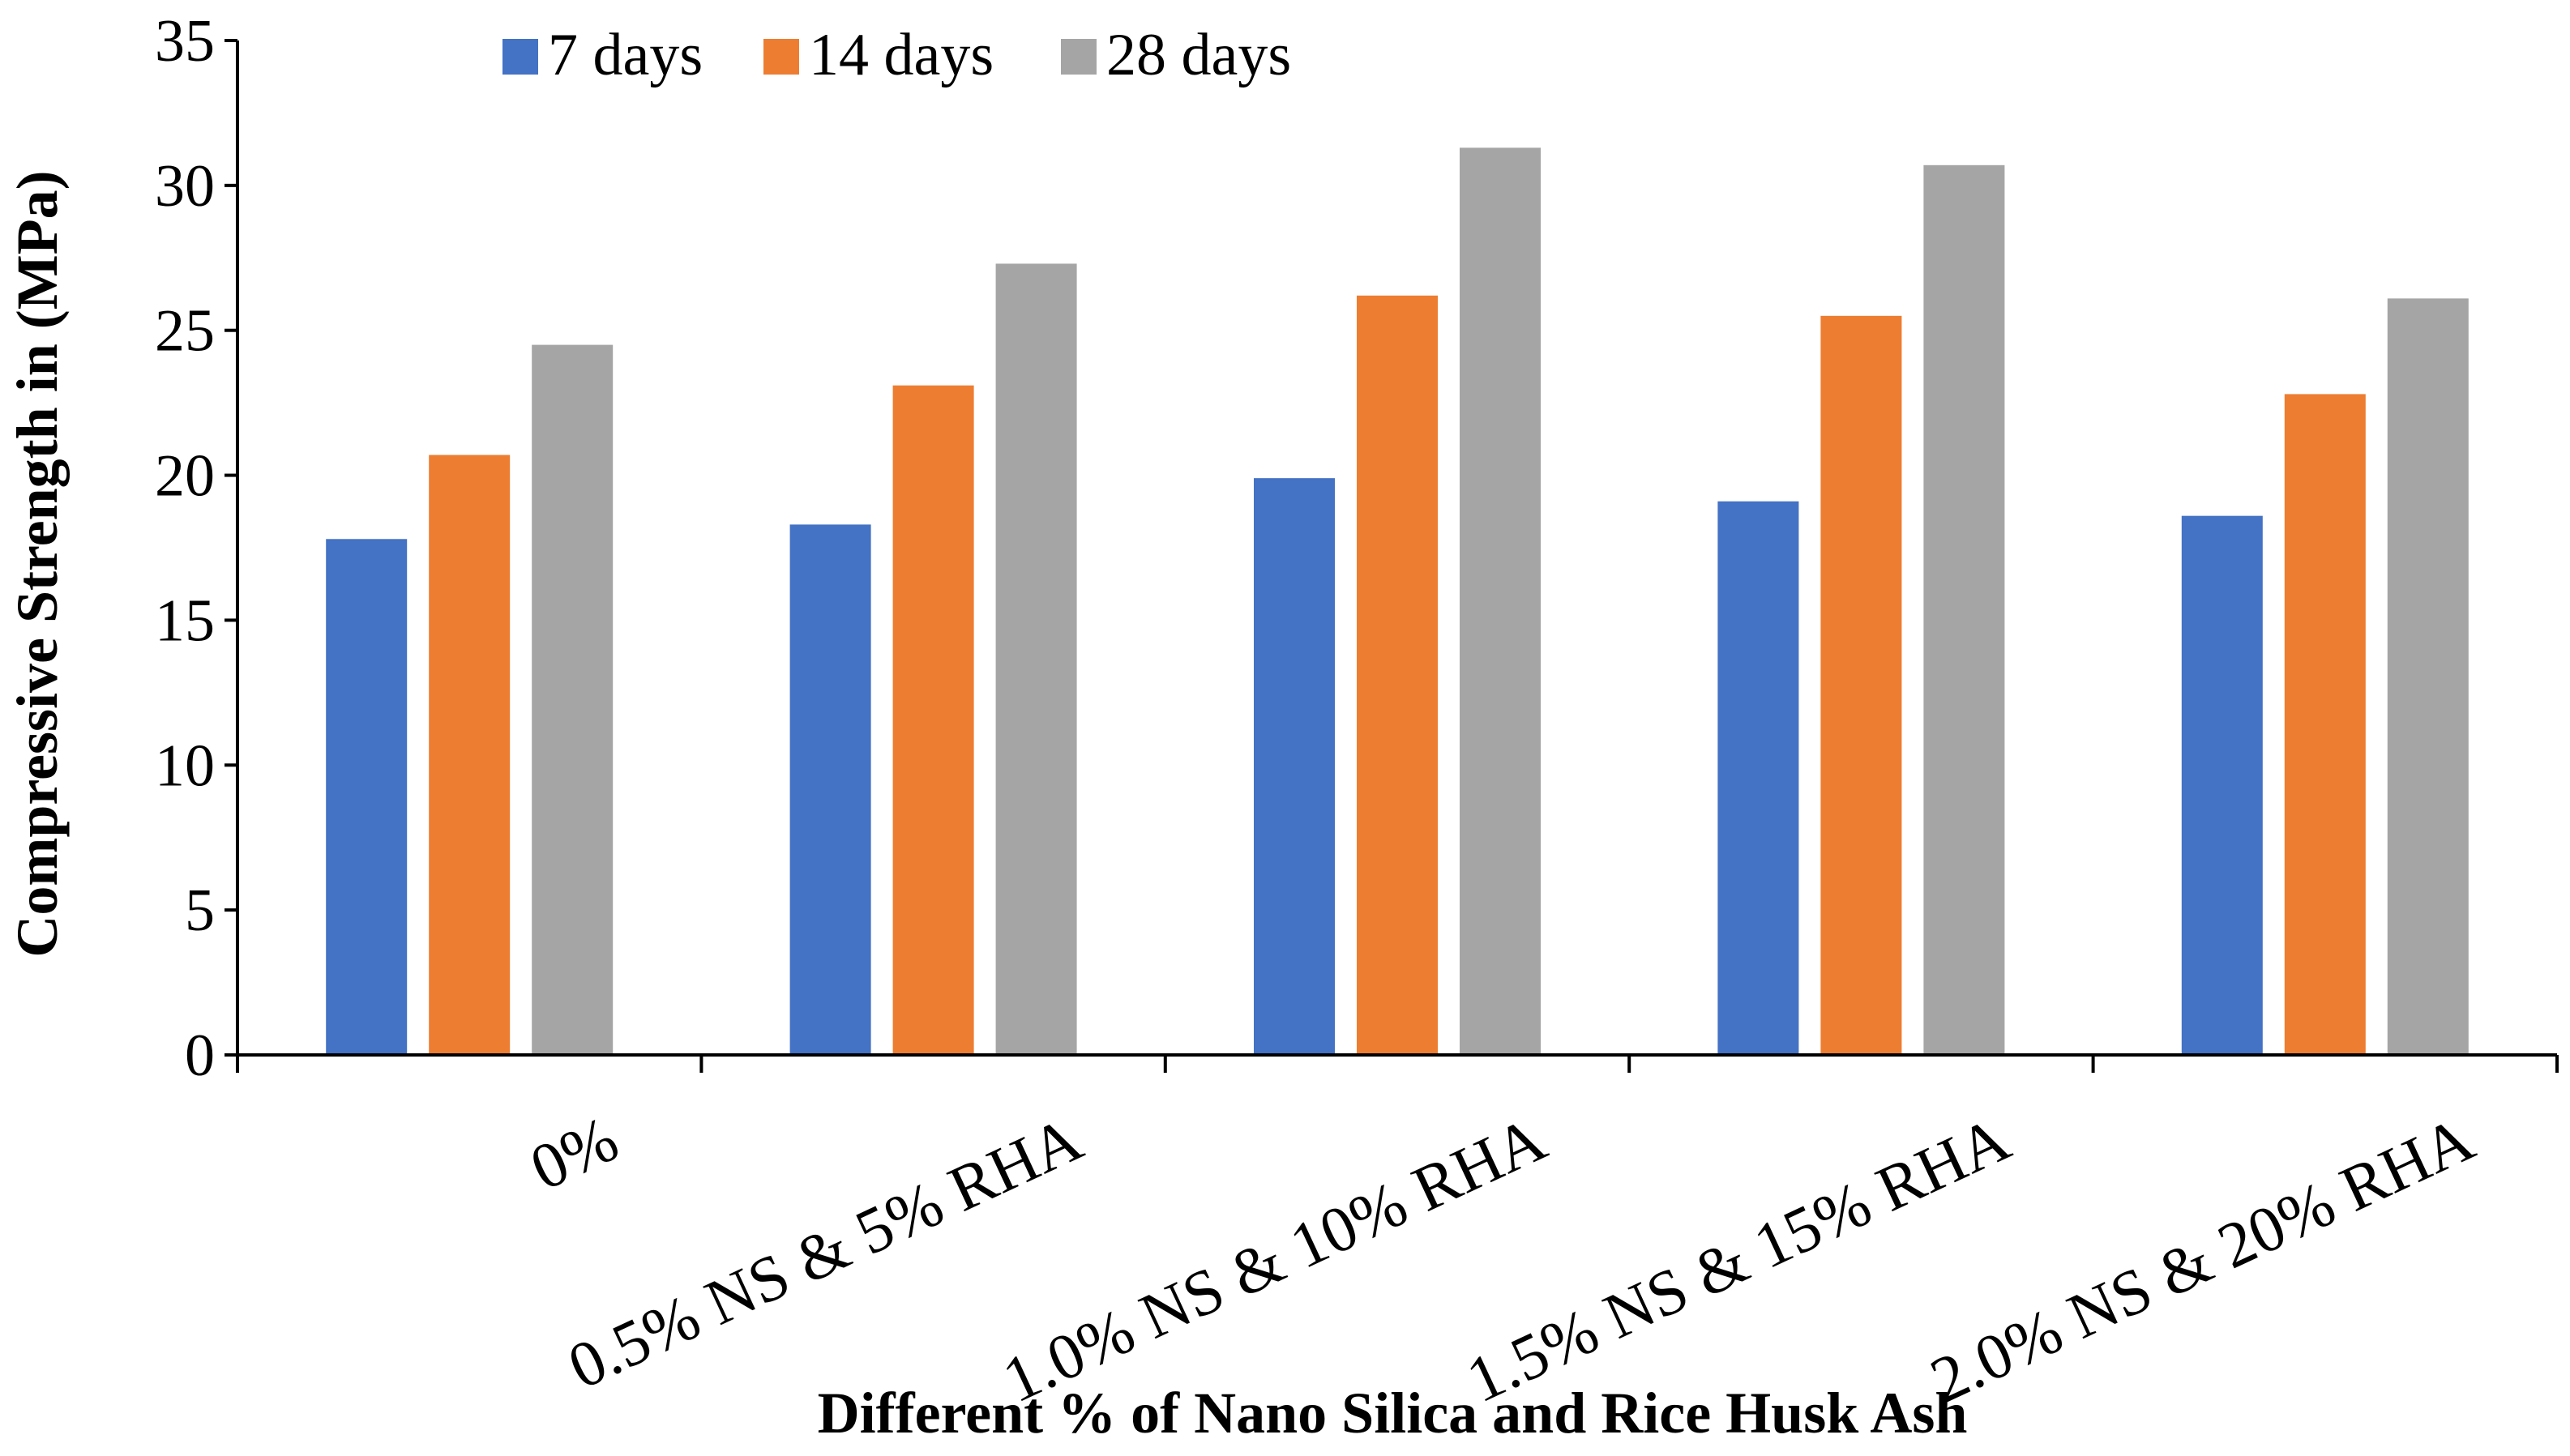 The image size is (2570, 1456). Describe the element at coordinates (196, 548) in the screenshot. I see `y-ticks: 0 5 10 15 20 25 30 35` at that location.